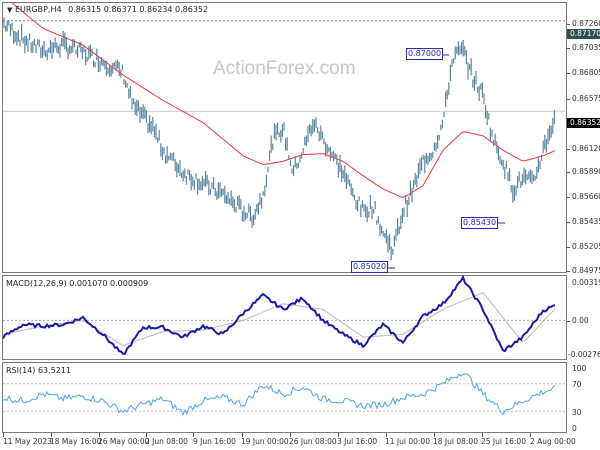 This screenshot has width=600, height=450. I want to click on macd-tick: 0.00, so click(580, 320).